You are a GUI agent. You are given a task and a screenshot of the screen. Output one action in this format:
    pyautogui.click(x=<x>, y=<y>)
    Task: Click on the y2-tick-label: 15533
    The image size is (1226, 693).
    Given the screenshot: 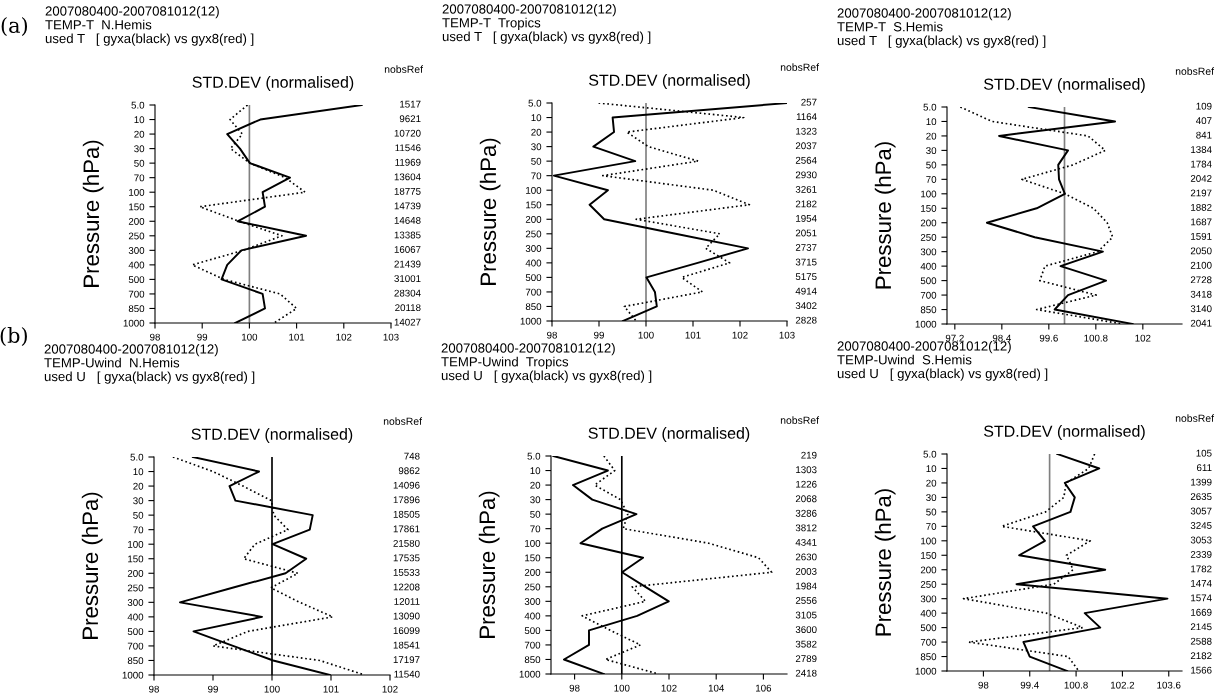 What is the action you would take?
    pyautogui.click(x=406, y=572)
    